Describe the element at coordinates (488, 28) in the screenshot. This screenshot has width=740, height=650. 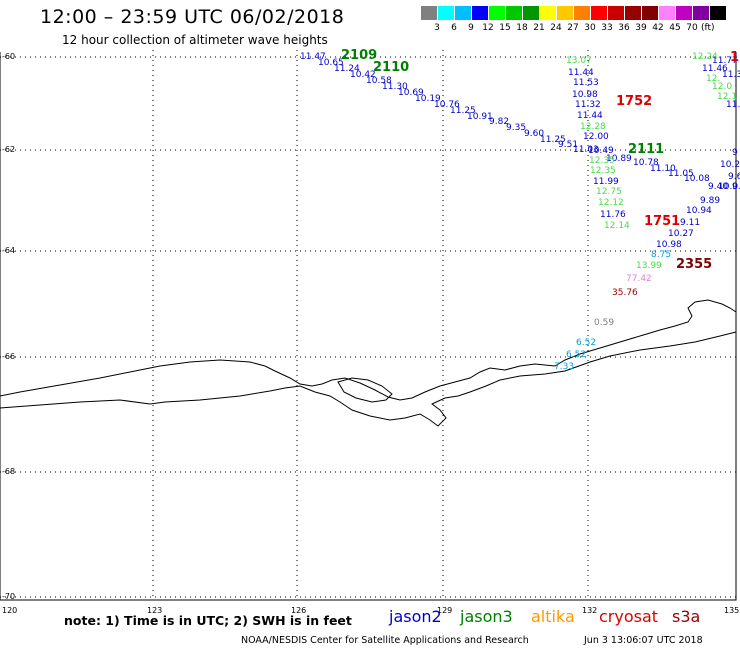
I see `scale-label: 12` at that location.